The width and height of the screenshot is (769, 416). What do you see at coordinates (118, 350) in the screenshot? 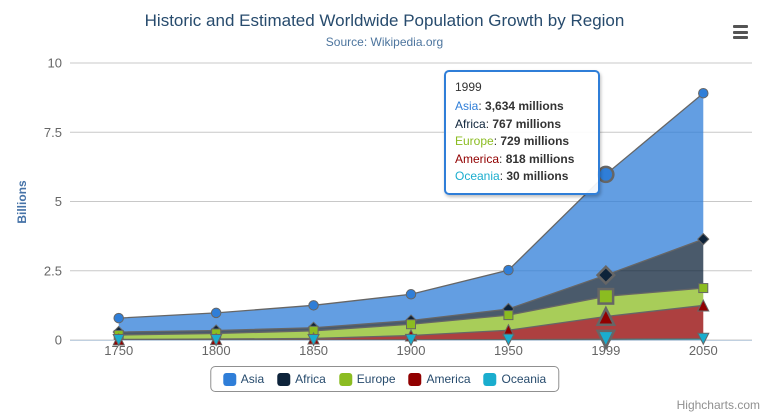
I see `x-axis-tick-label: 1750` at bounding box center [118, 350].